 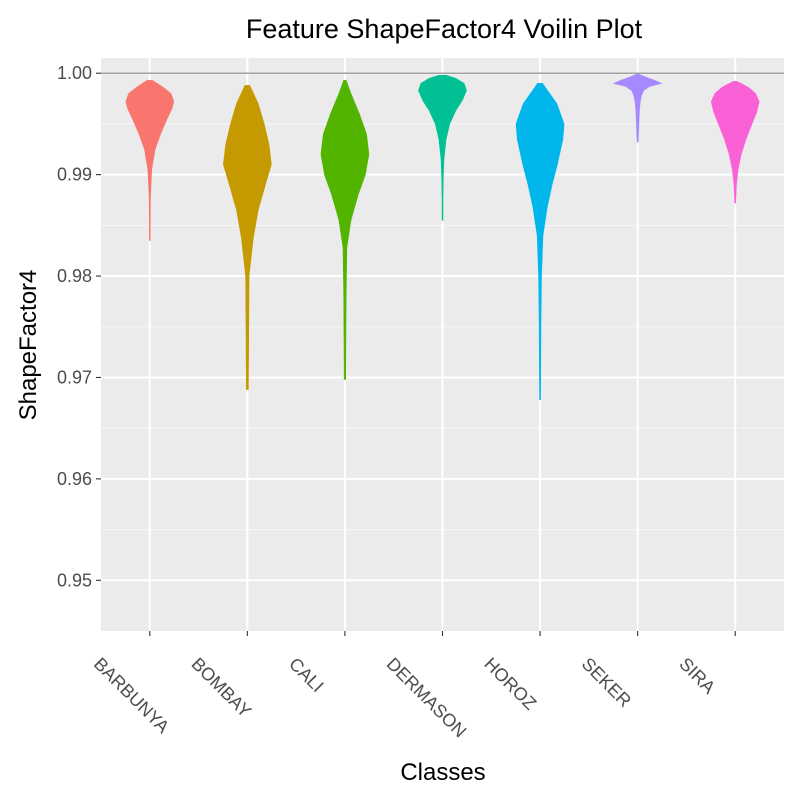 I want to click on violin-sira, so click(x=735, y=142).